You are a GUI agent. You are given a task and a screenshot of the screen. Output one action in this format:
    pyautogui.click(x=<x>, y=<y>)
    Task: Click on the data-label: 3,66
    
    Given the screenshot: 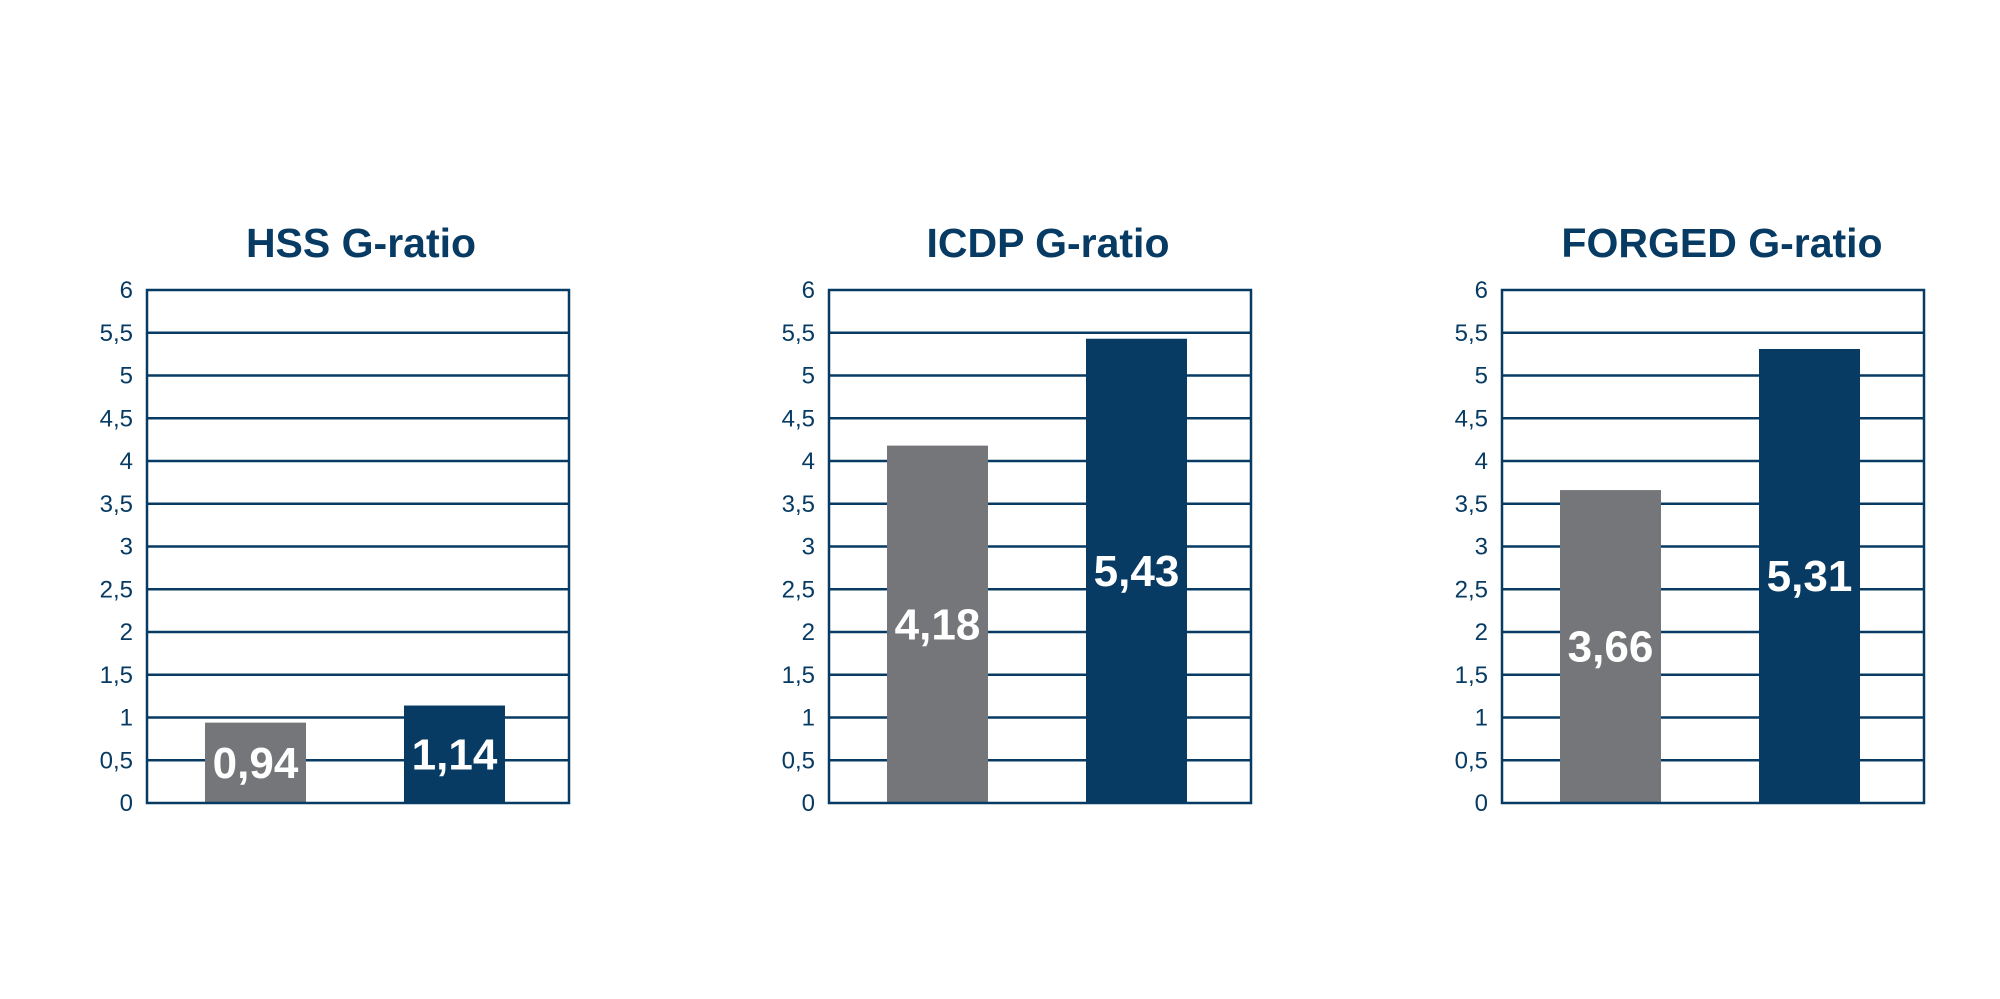 What is the action you would take?
    pyautogui.click(x=1611, y=647)
    